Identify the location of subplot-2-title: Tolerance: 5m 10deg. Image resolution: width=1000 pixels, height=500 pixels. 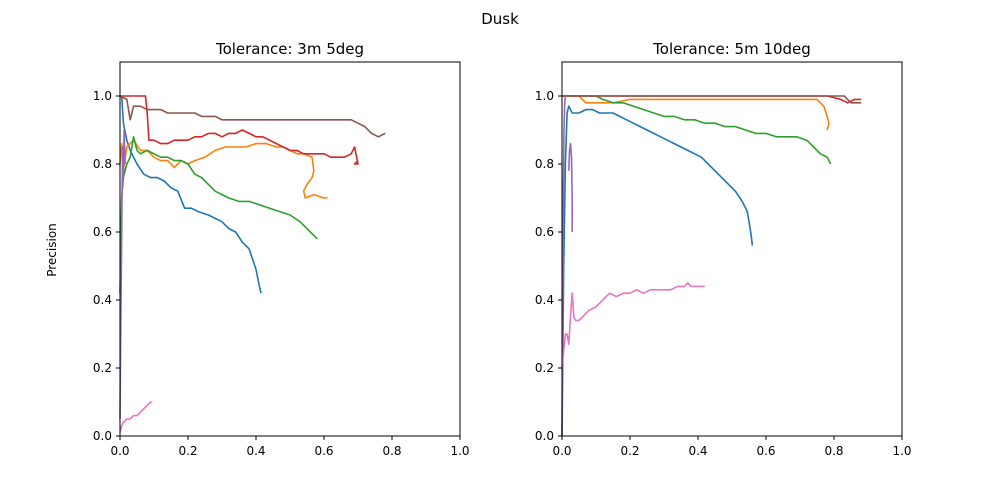
(731, 49).